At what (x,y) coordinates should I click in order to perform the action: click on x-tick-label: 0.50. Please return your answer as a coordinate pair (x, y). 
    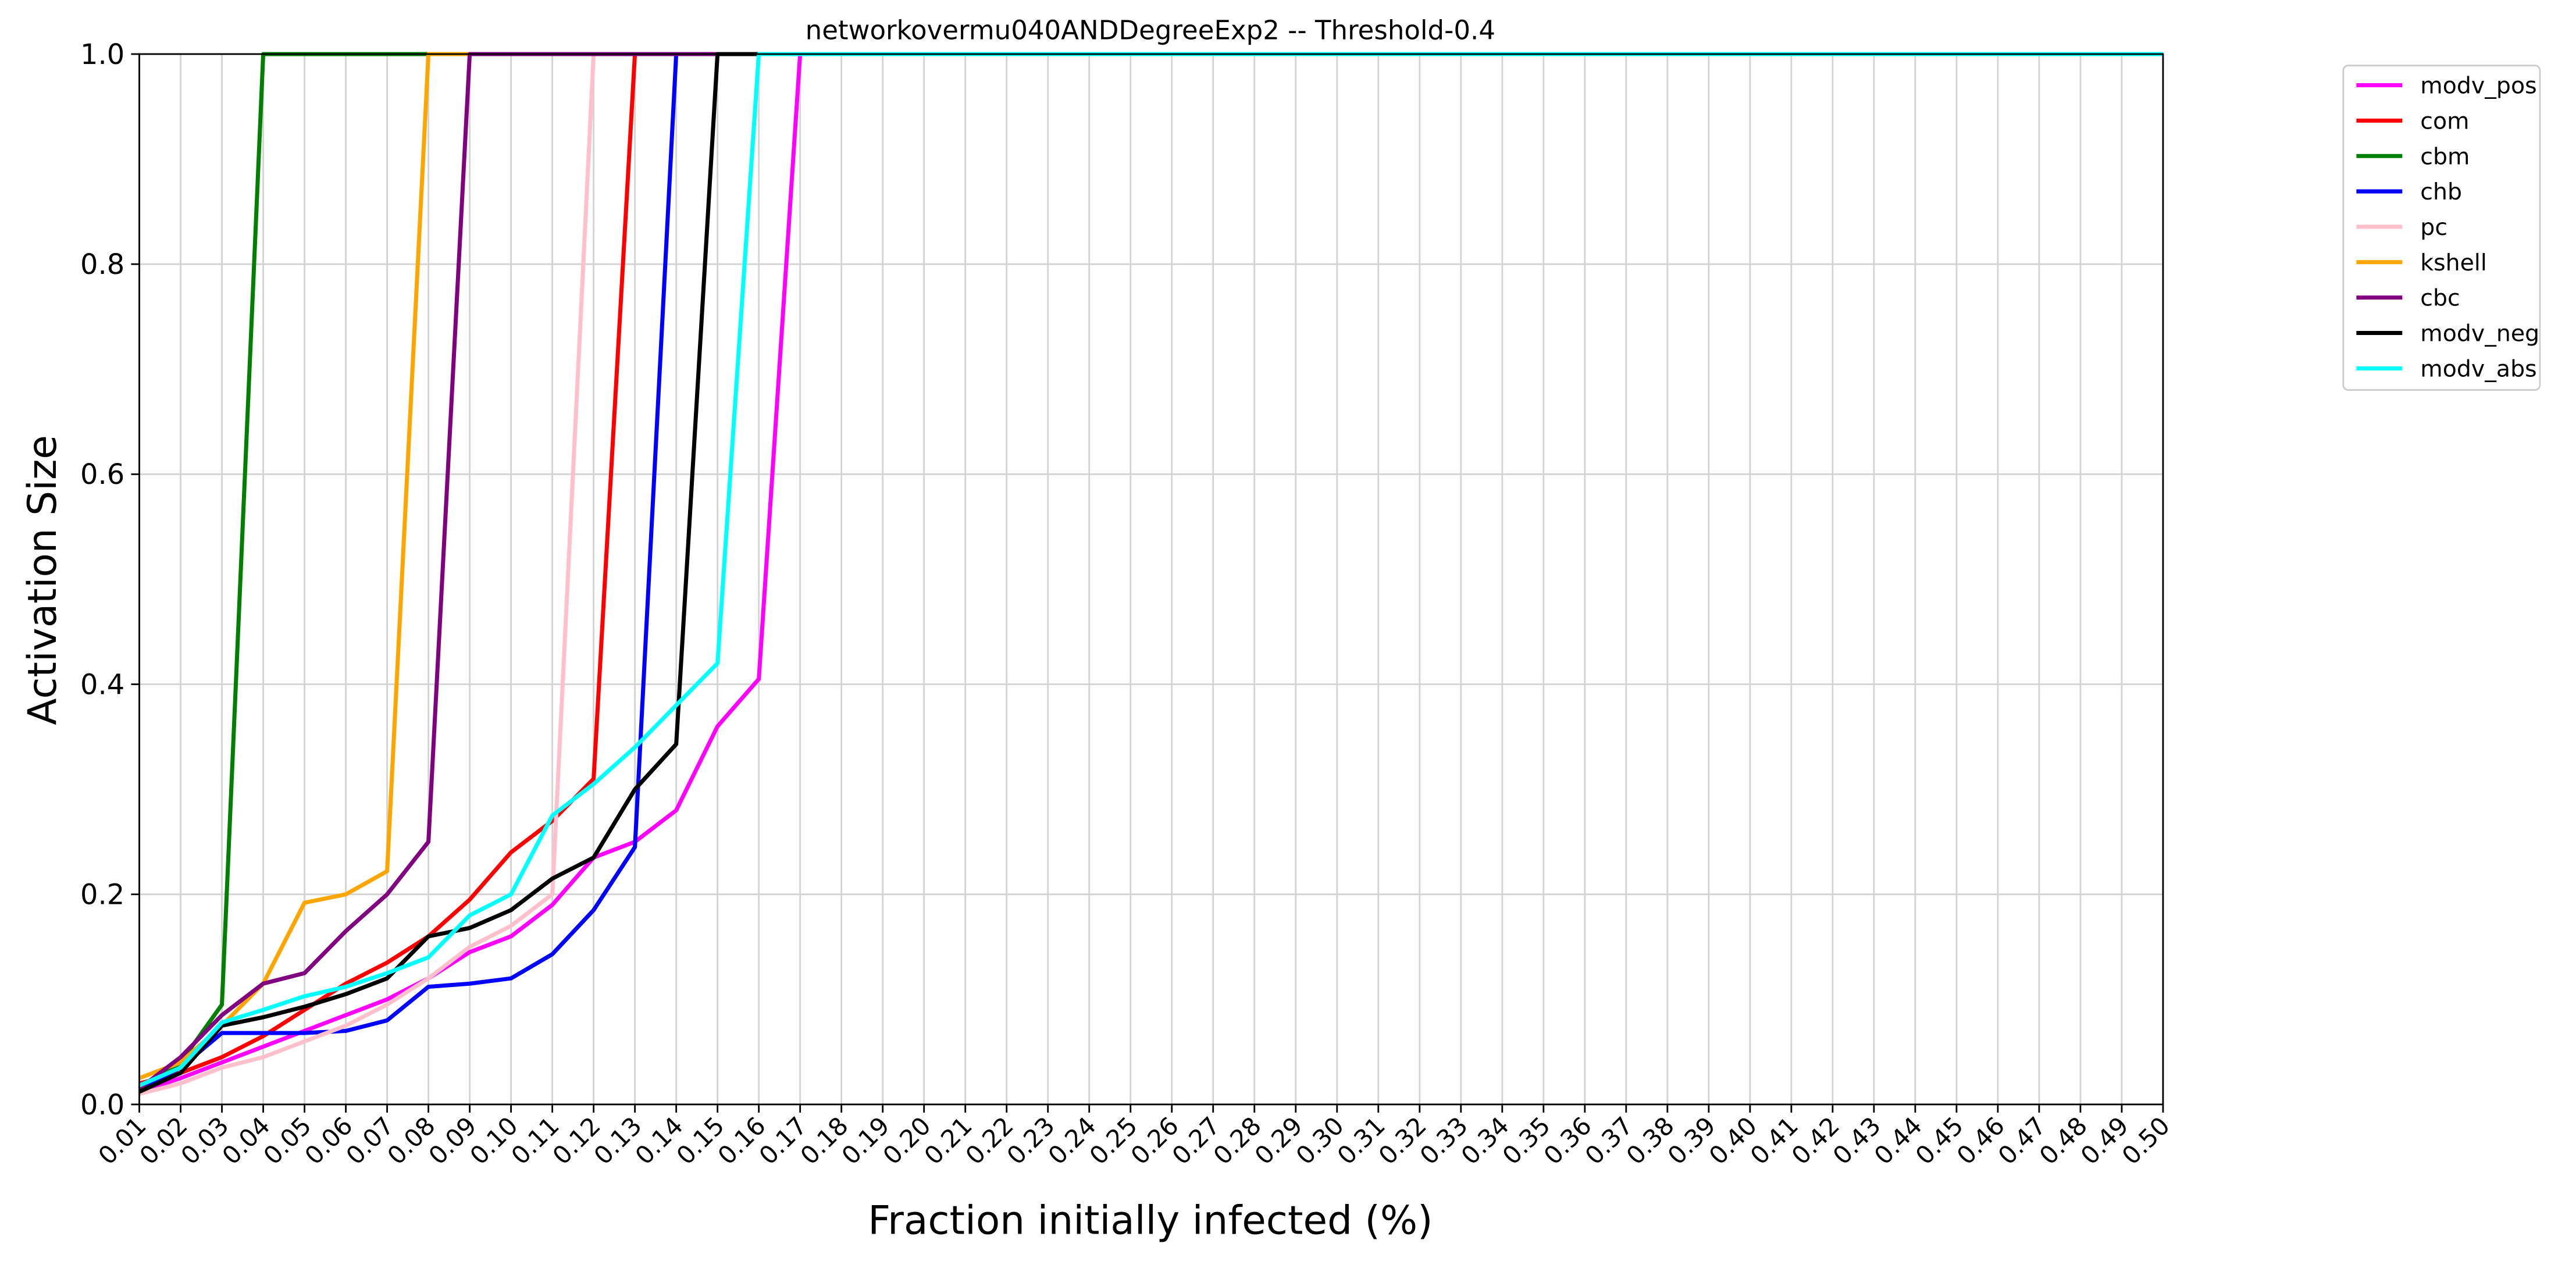
    Looking at the image, I should click on (2146, 1140).